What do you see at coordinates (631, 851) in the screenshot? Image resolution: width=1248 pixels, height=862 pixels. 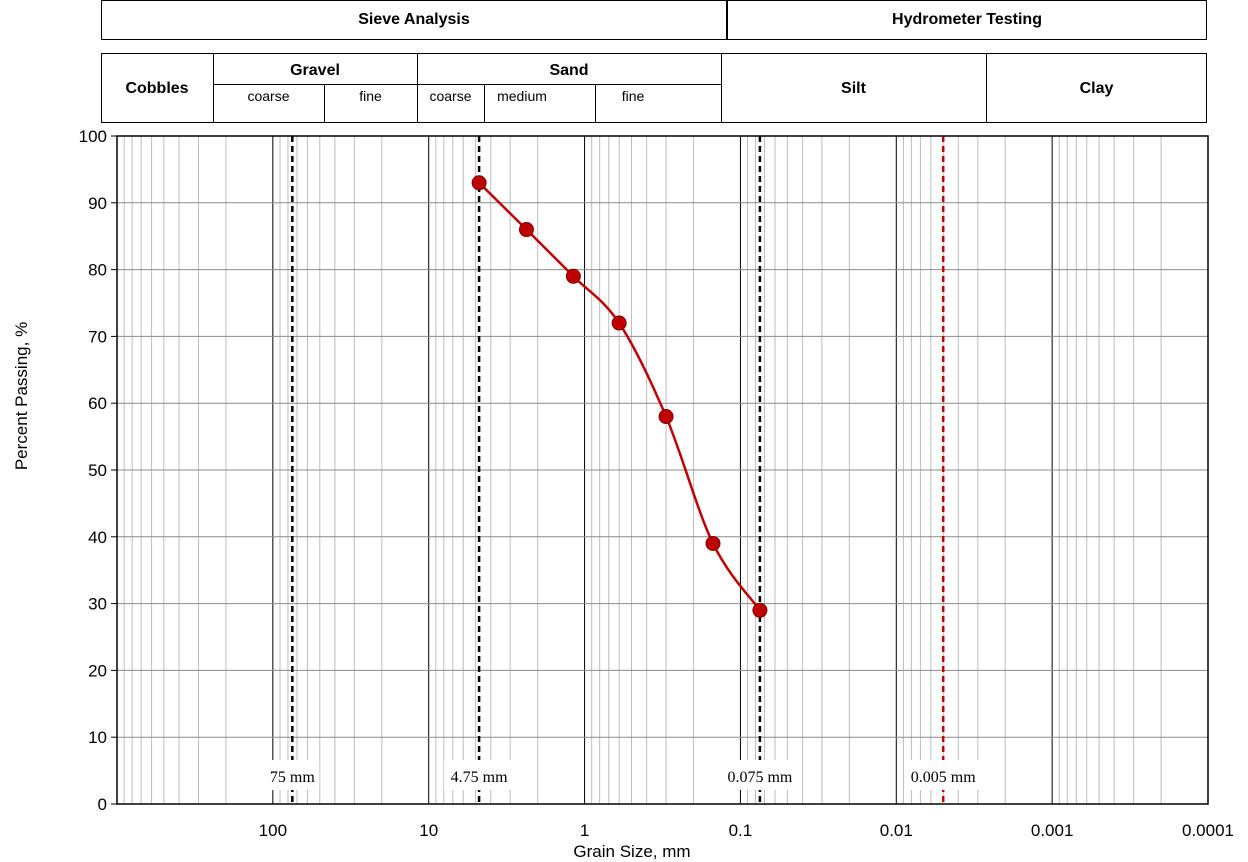 I see `x-axis-label: Grain Size, mm` at bounding box center [631, 851].